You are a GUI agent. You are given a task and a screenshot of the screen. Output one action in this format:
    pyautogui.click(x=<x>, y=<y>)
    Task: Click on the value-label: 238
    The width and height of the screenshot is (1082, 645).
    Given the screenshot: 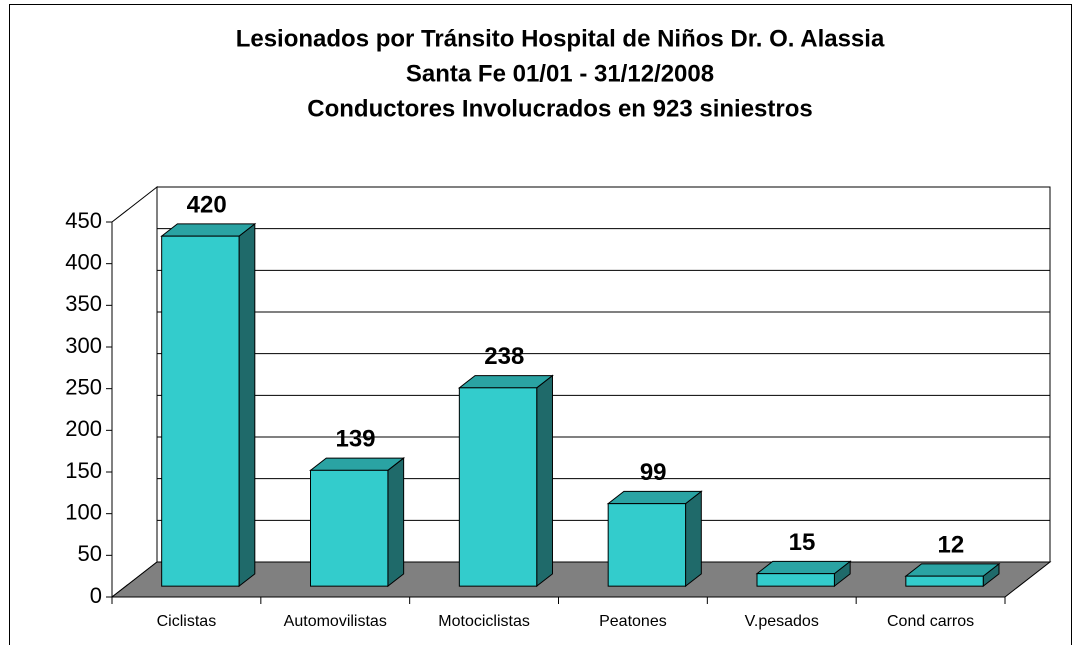 What is the action you would take?
    pyautogui.click(x=504, y=356)
    